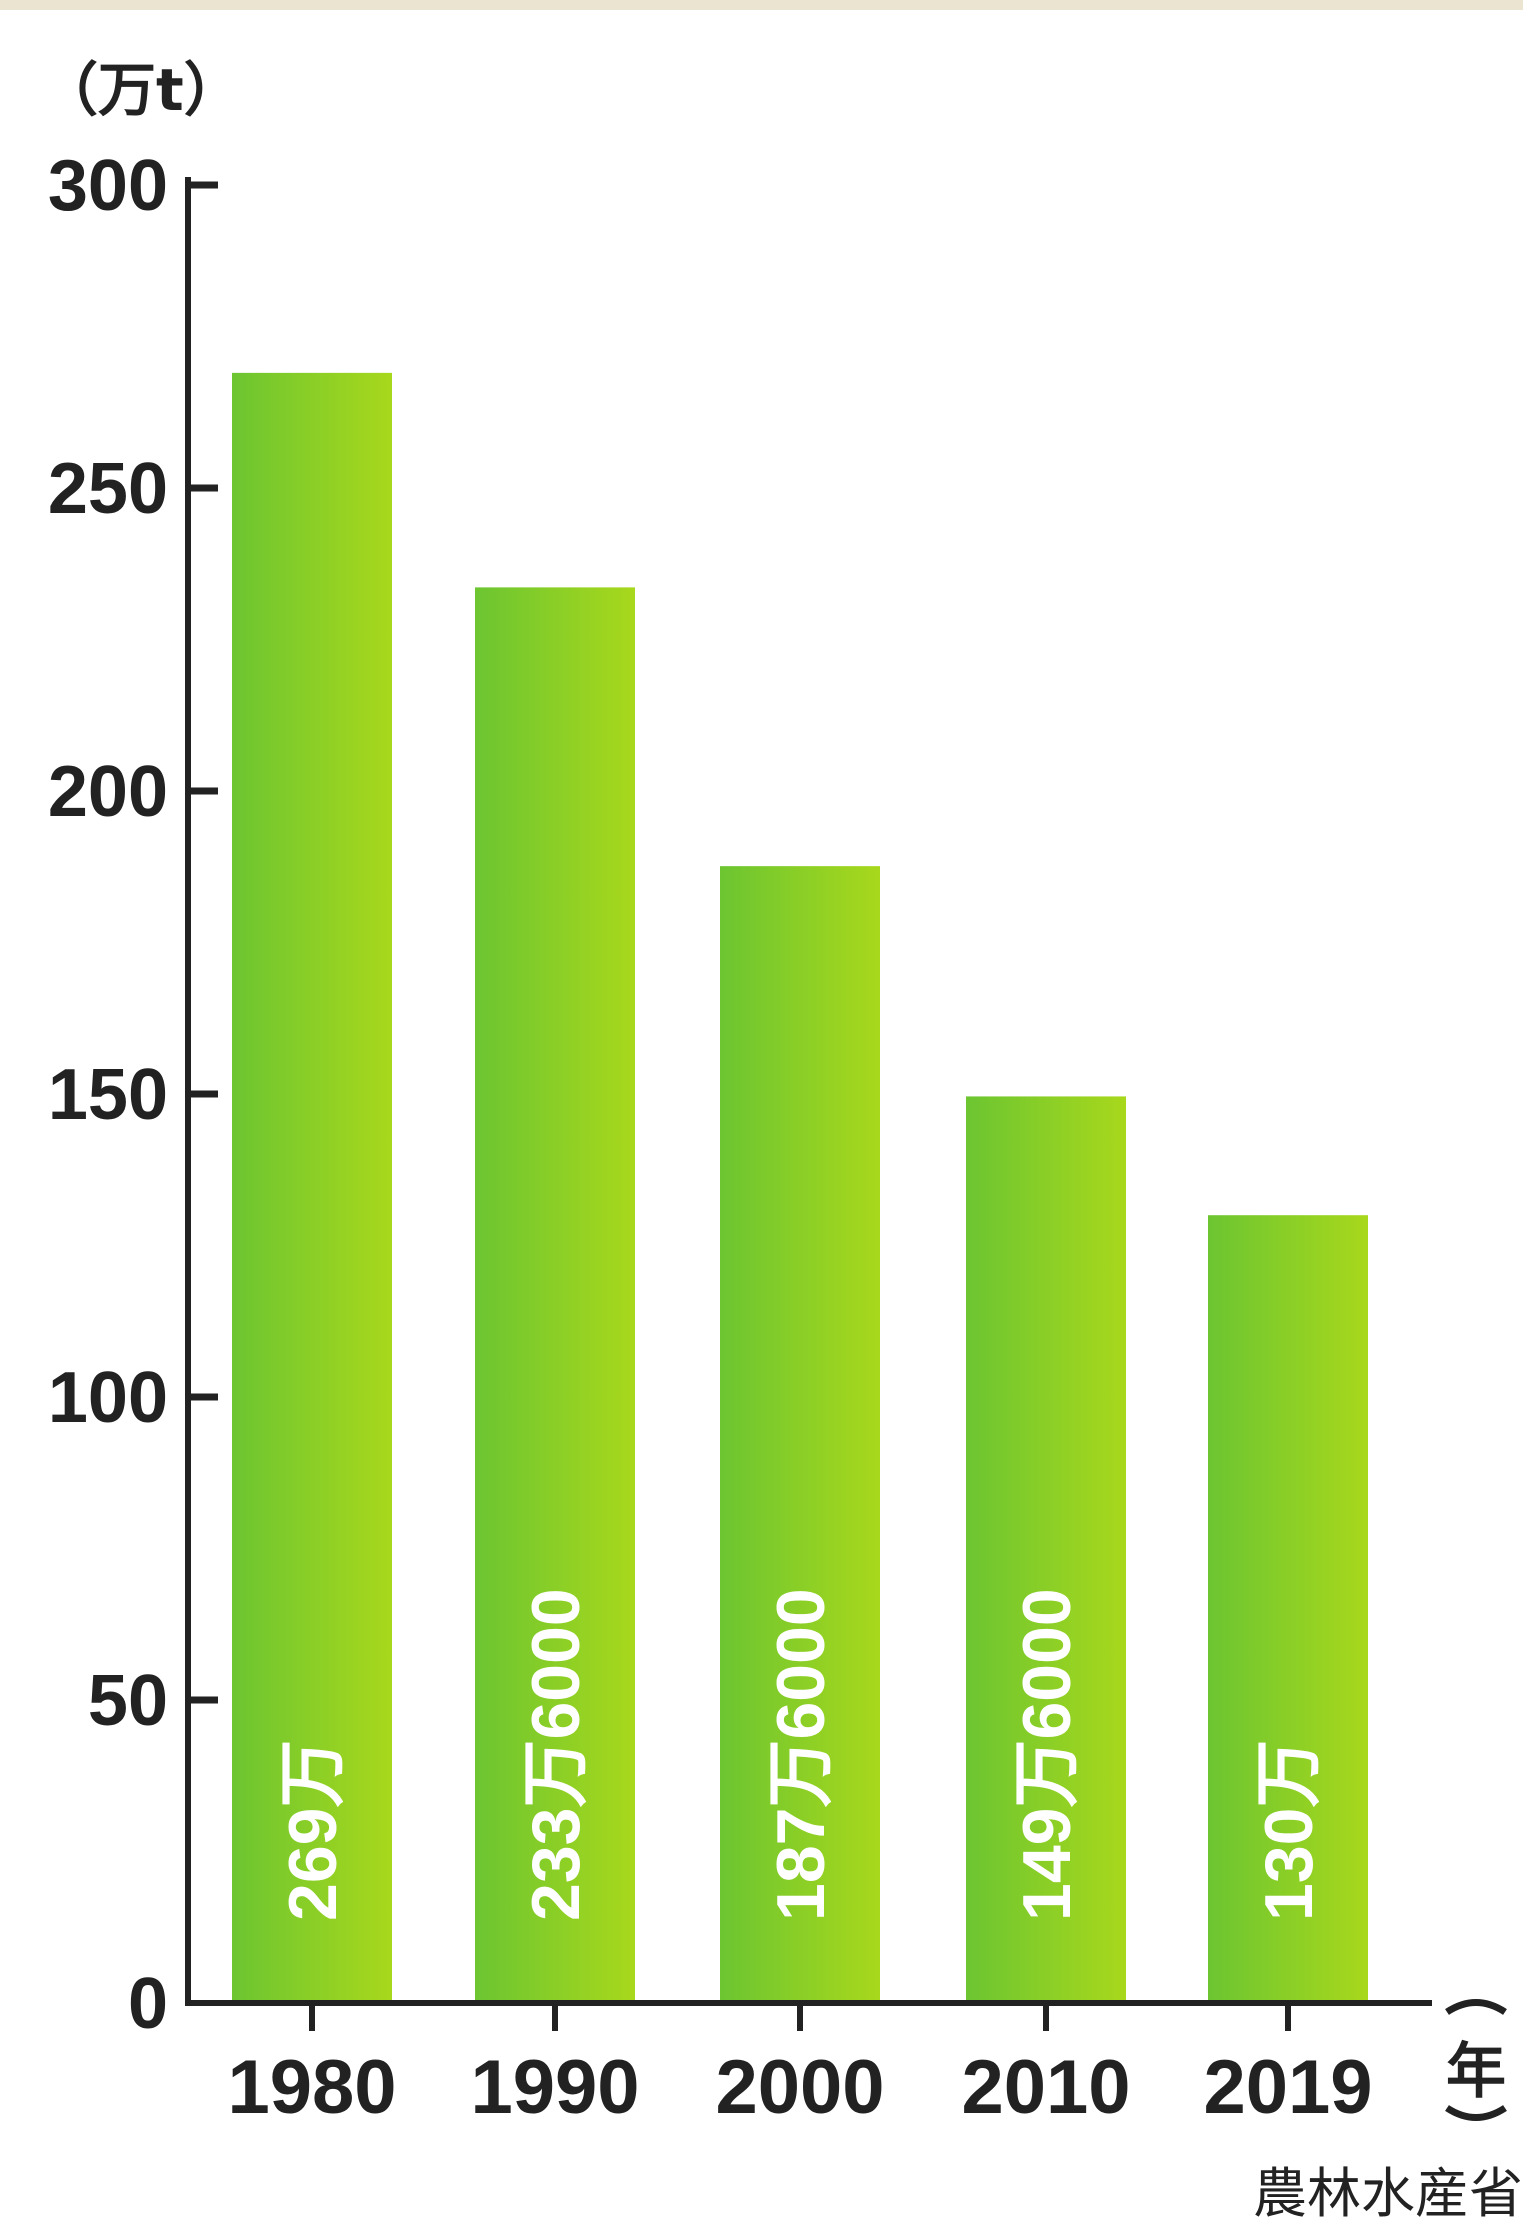 This screenshot has height=2239, width=1523. What do you see at coordinates (1476, 2007) in the screenshot?
I see `x-axis-unit-bracket-top` at bounding box center [1476, 2007].